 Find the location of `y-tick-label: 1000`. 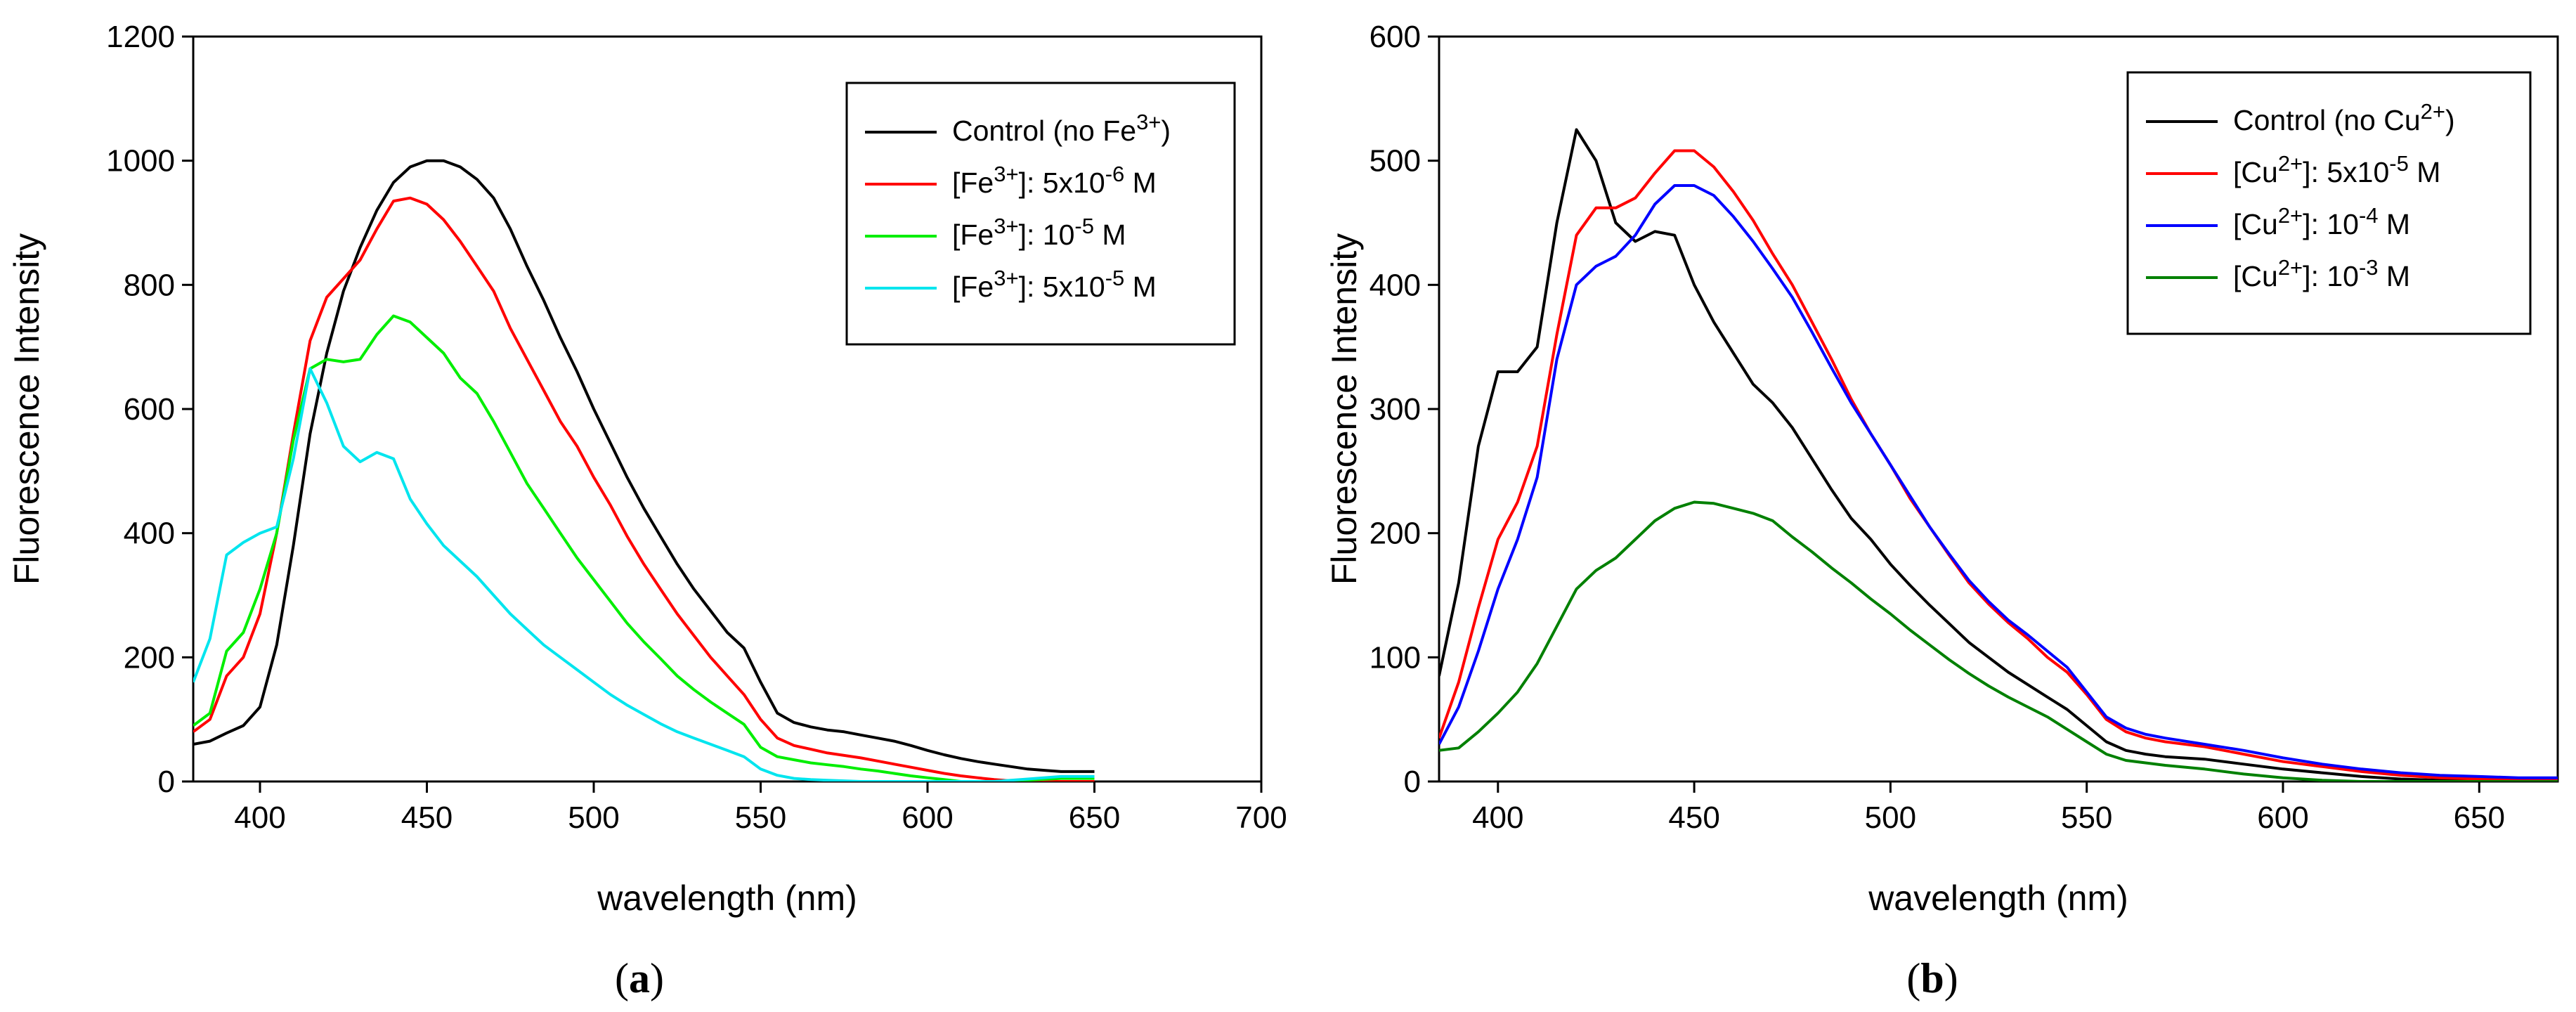

y-tick-label: 1000 is located at coordinates (140, 161).